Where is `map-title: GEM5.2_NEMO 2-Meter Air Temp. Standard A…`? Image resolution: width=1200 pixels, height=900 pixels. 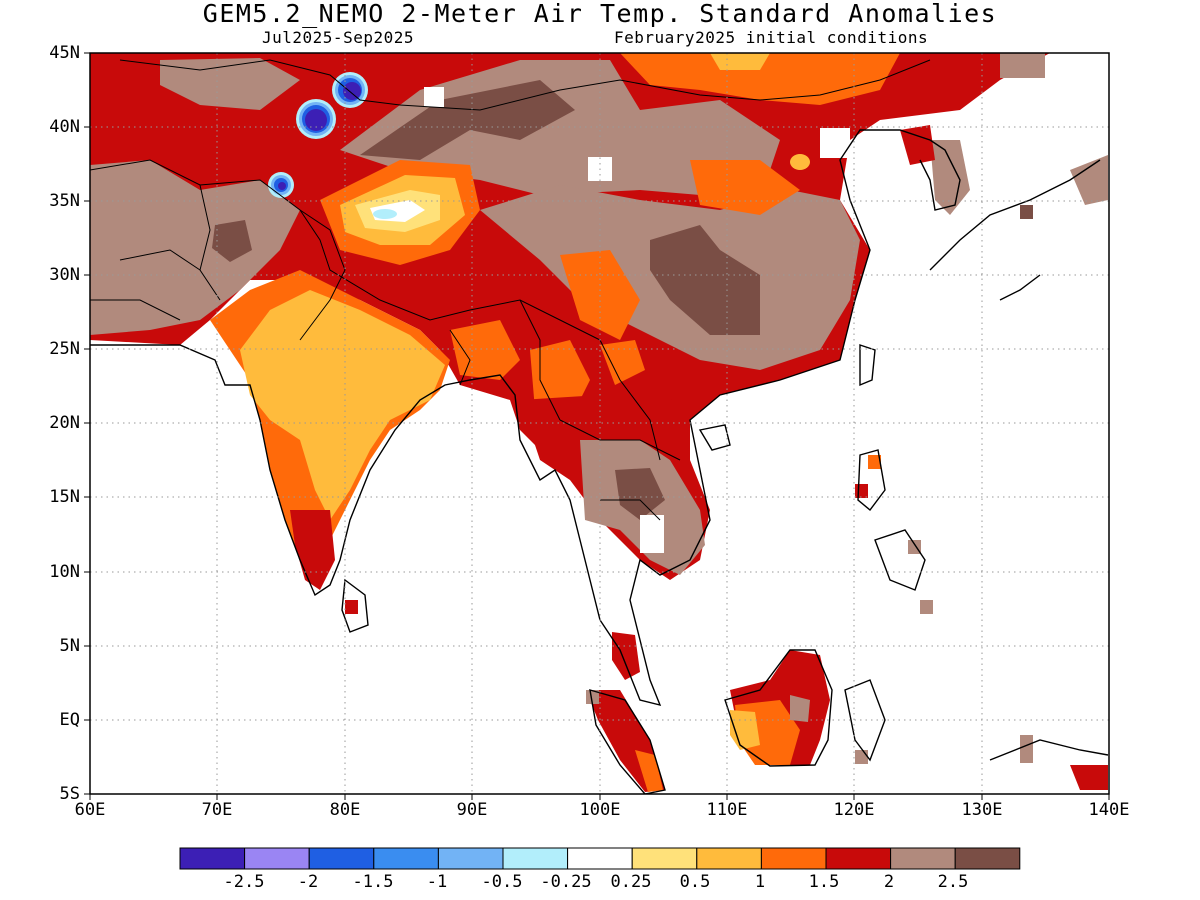 map-title: GEM5.2_NEMO 2-Meter Air Temp. Standard A… is located at coordinates (600, 14).